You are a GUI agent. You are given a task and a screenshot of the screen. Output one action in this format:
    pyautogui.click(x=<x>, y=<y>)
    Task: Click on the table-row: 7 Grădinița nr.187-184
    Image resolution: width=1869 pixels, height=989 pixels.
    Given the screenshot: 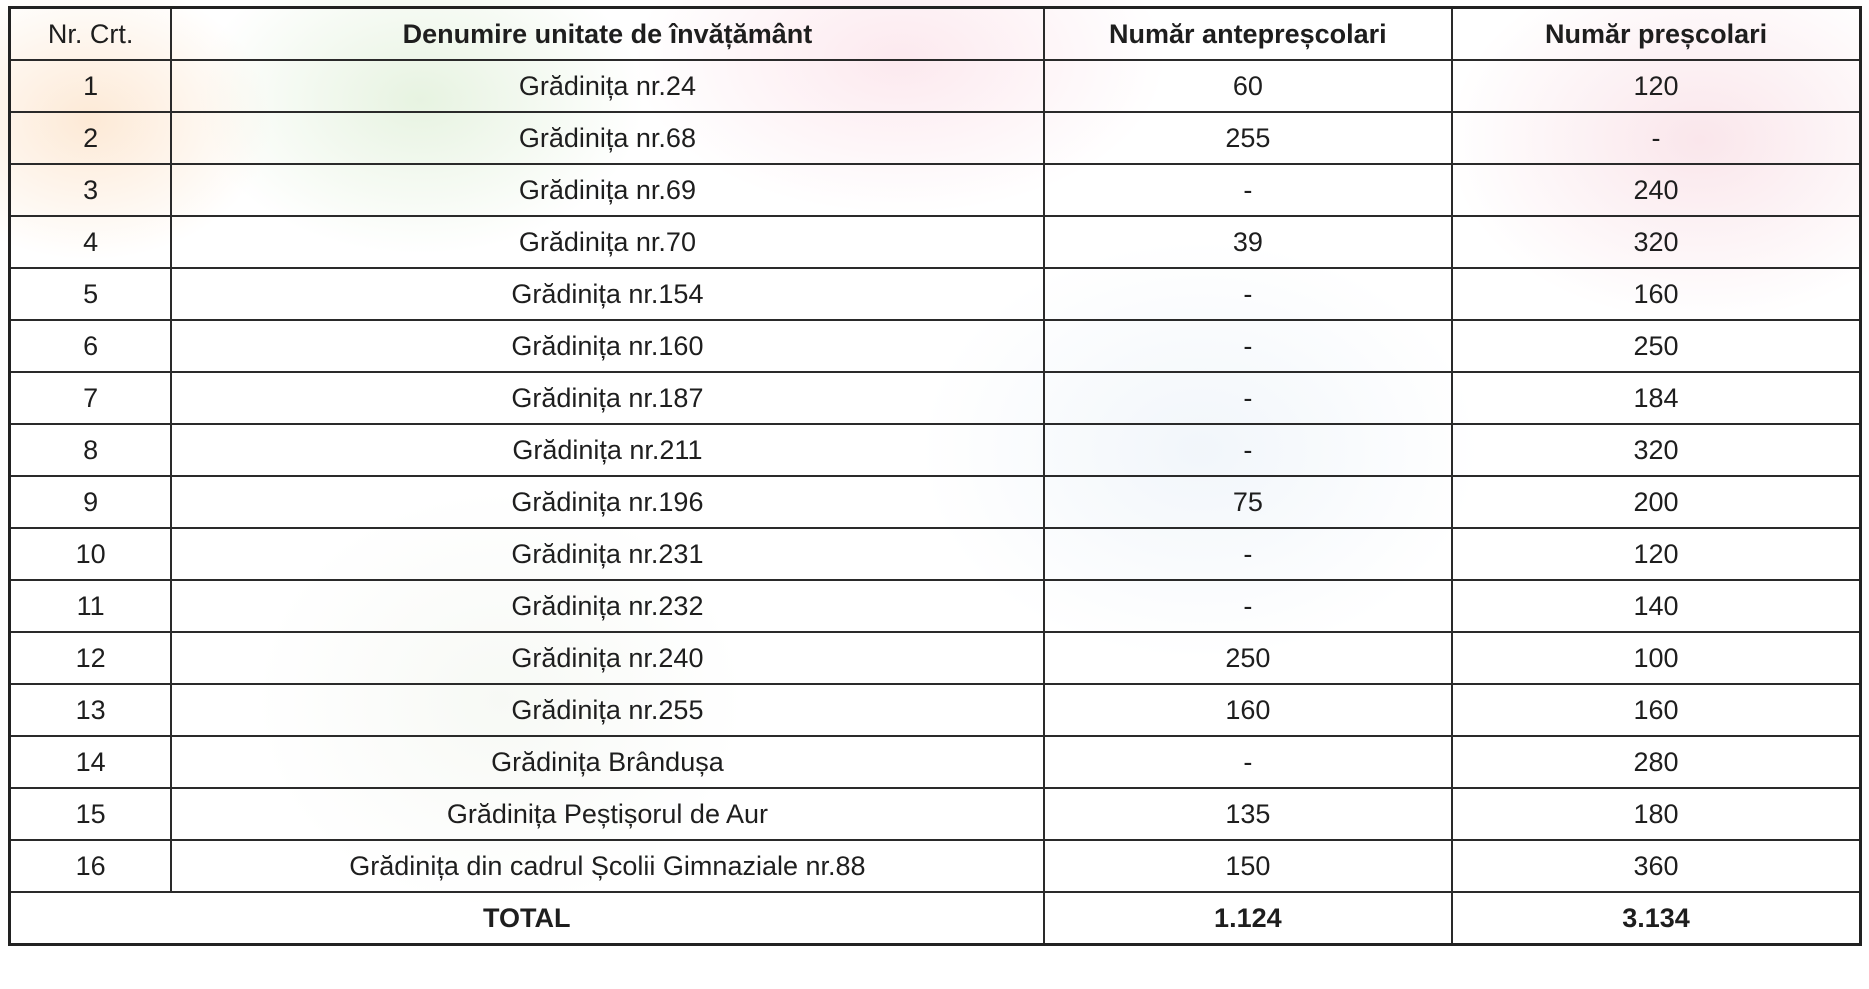 What is the action you would take?
    pyautogui.click(x=935, y=398)
    